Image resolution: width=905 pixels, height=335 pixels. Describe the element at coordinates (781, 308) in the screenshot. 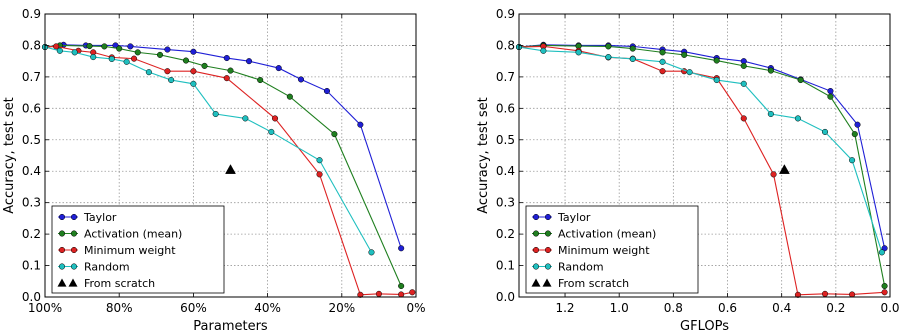

I see `x-tick-label: 0.4` at that location.